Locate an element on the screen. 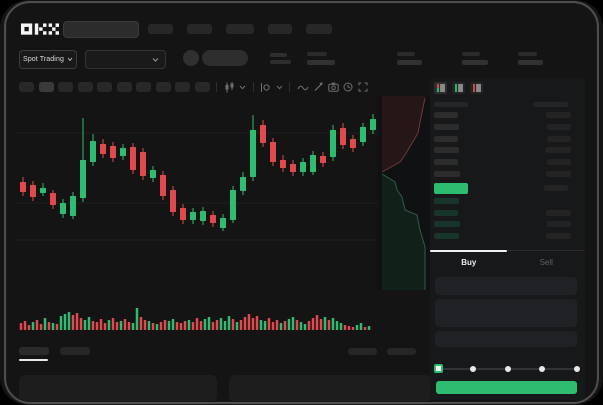  bottom-tab-active is located at coordinates (34, 354).